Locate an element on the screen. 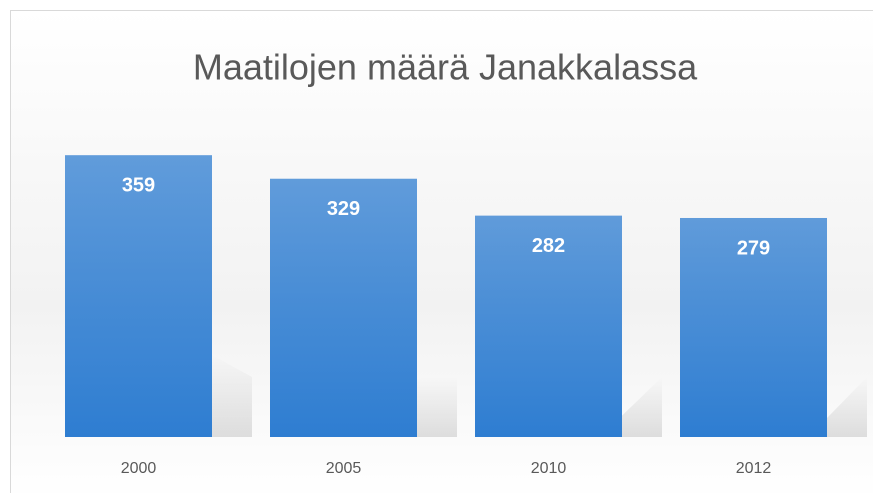 The height and width of the screenshot is (493, 873). chart-title: Maatilojen määrä Janakkalassa is located at coordinates (445, 67).